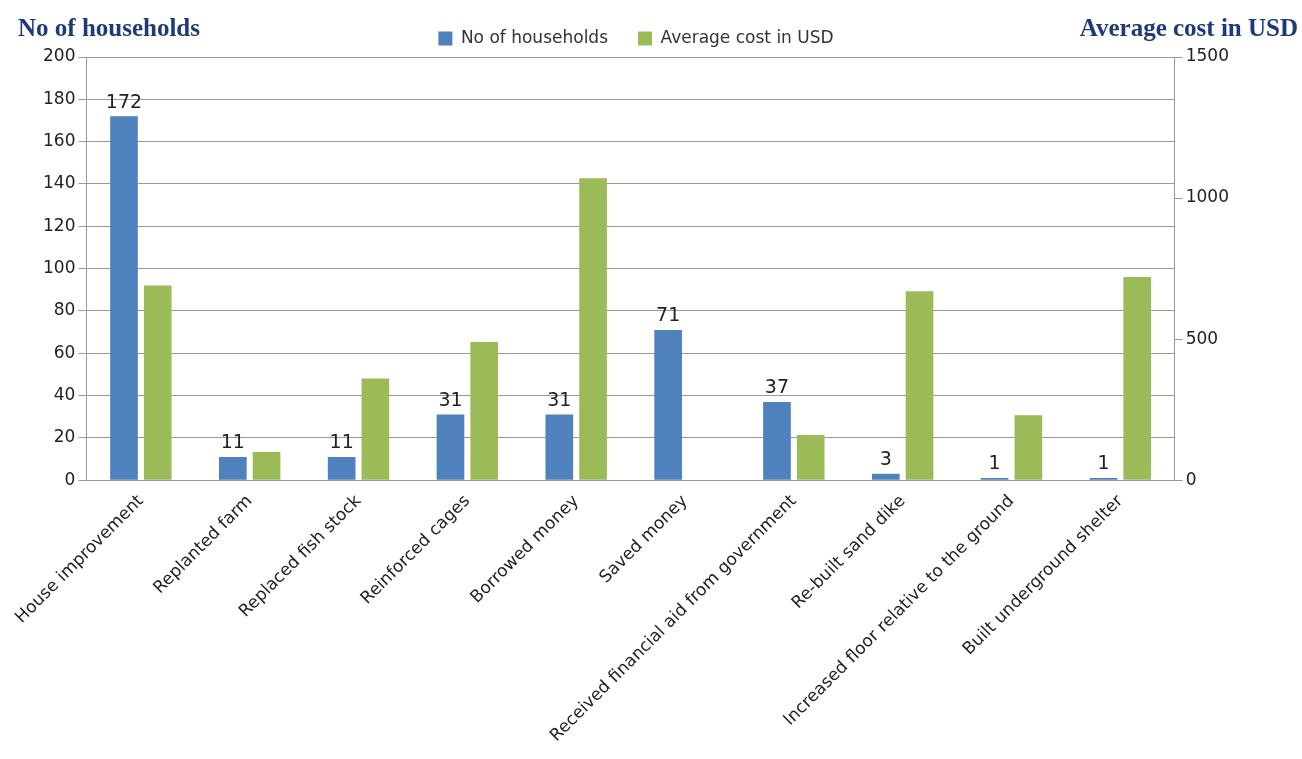 This screenshot has width=1302, height=759. What do you see at coordinates (747, 36) in the screenshot?
I see `legend-label: Average cost in USD` at bounding box center [747, 36].